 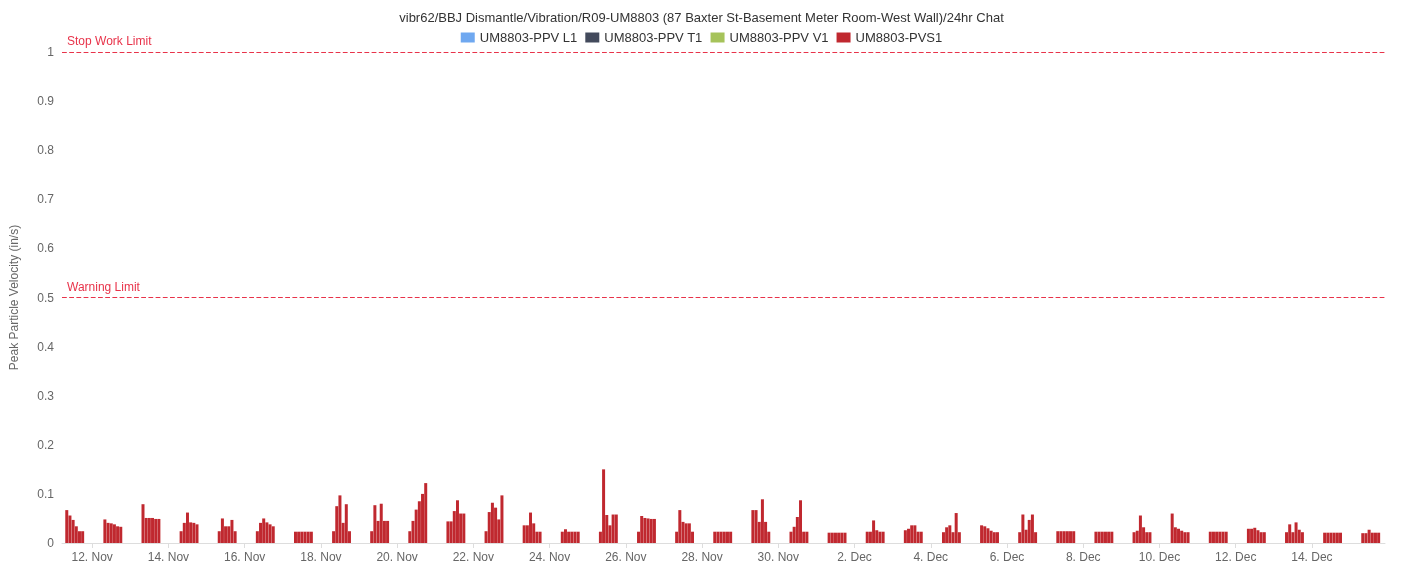 What do you see at coordinates (473, 557) in the screenshot?
I see `x-tick-label: 22. Nov` at bounding box center [473, 557].